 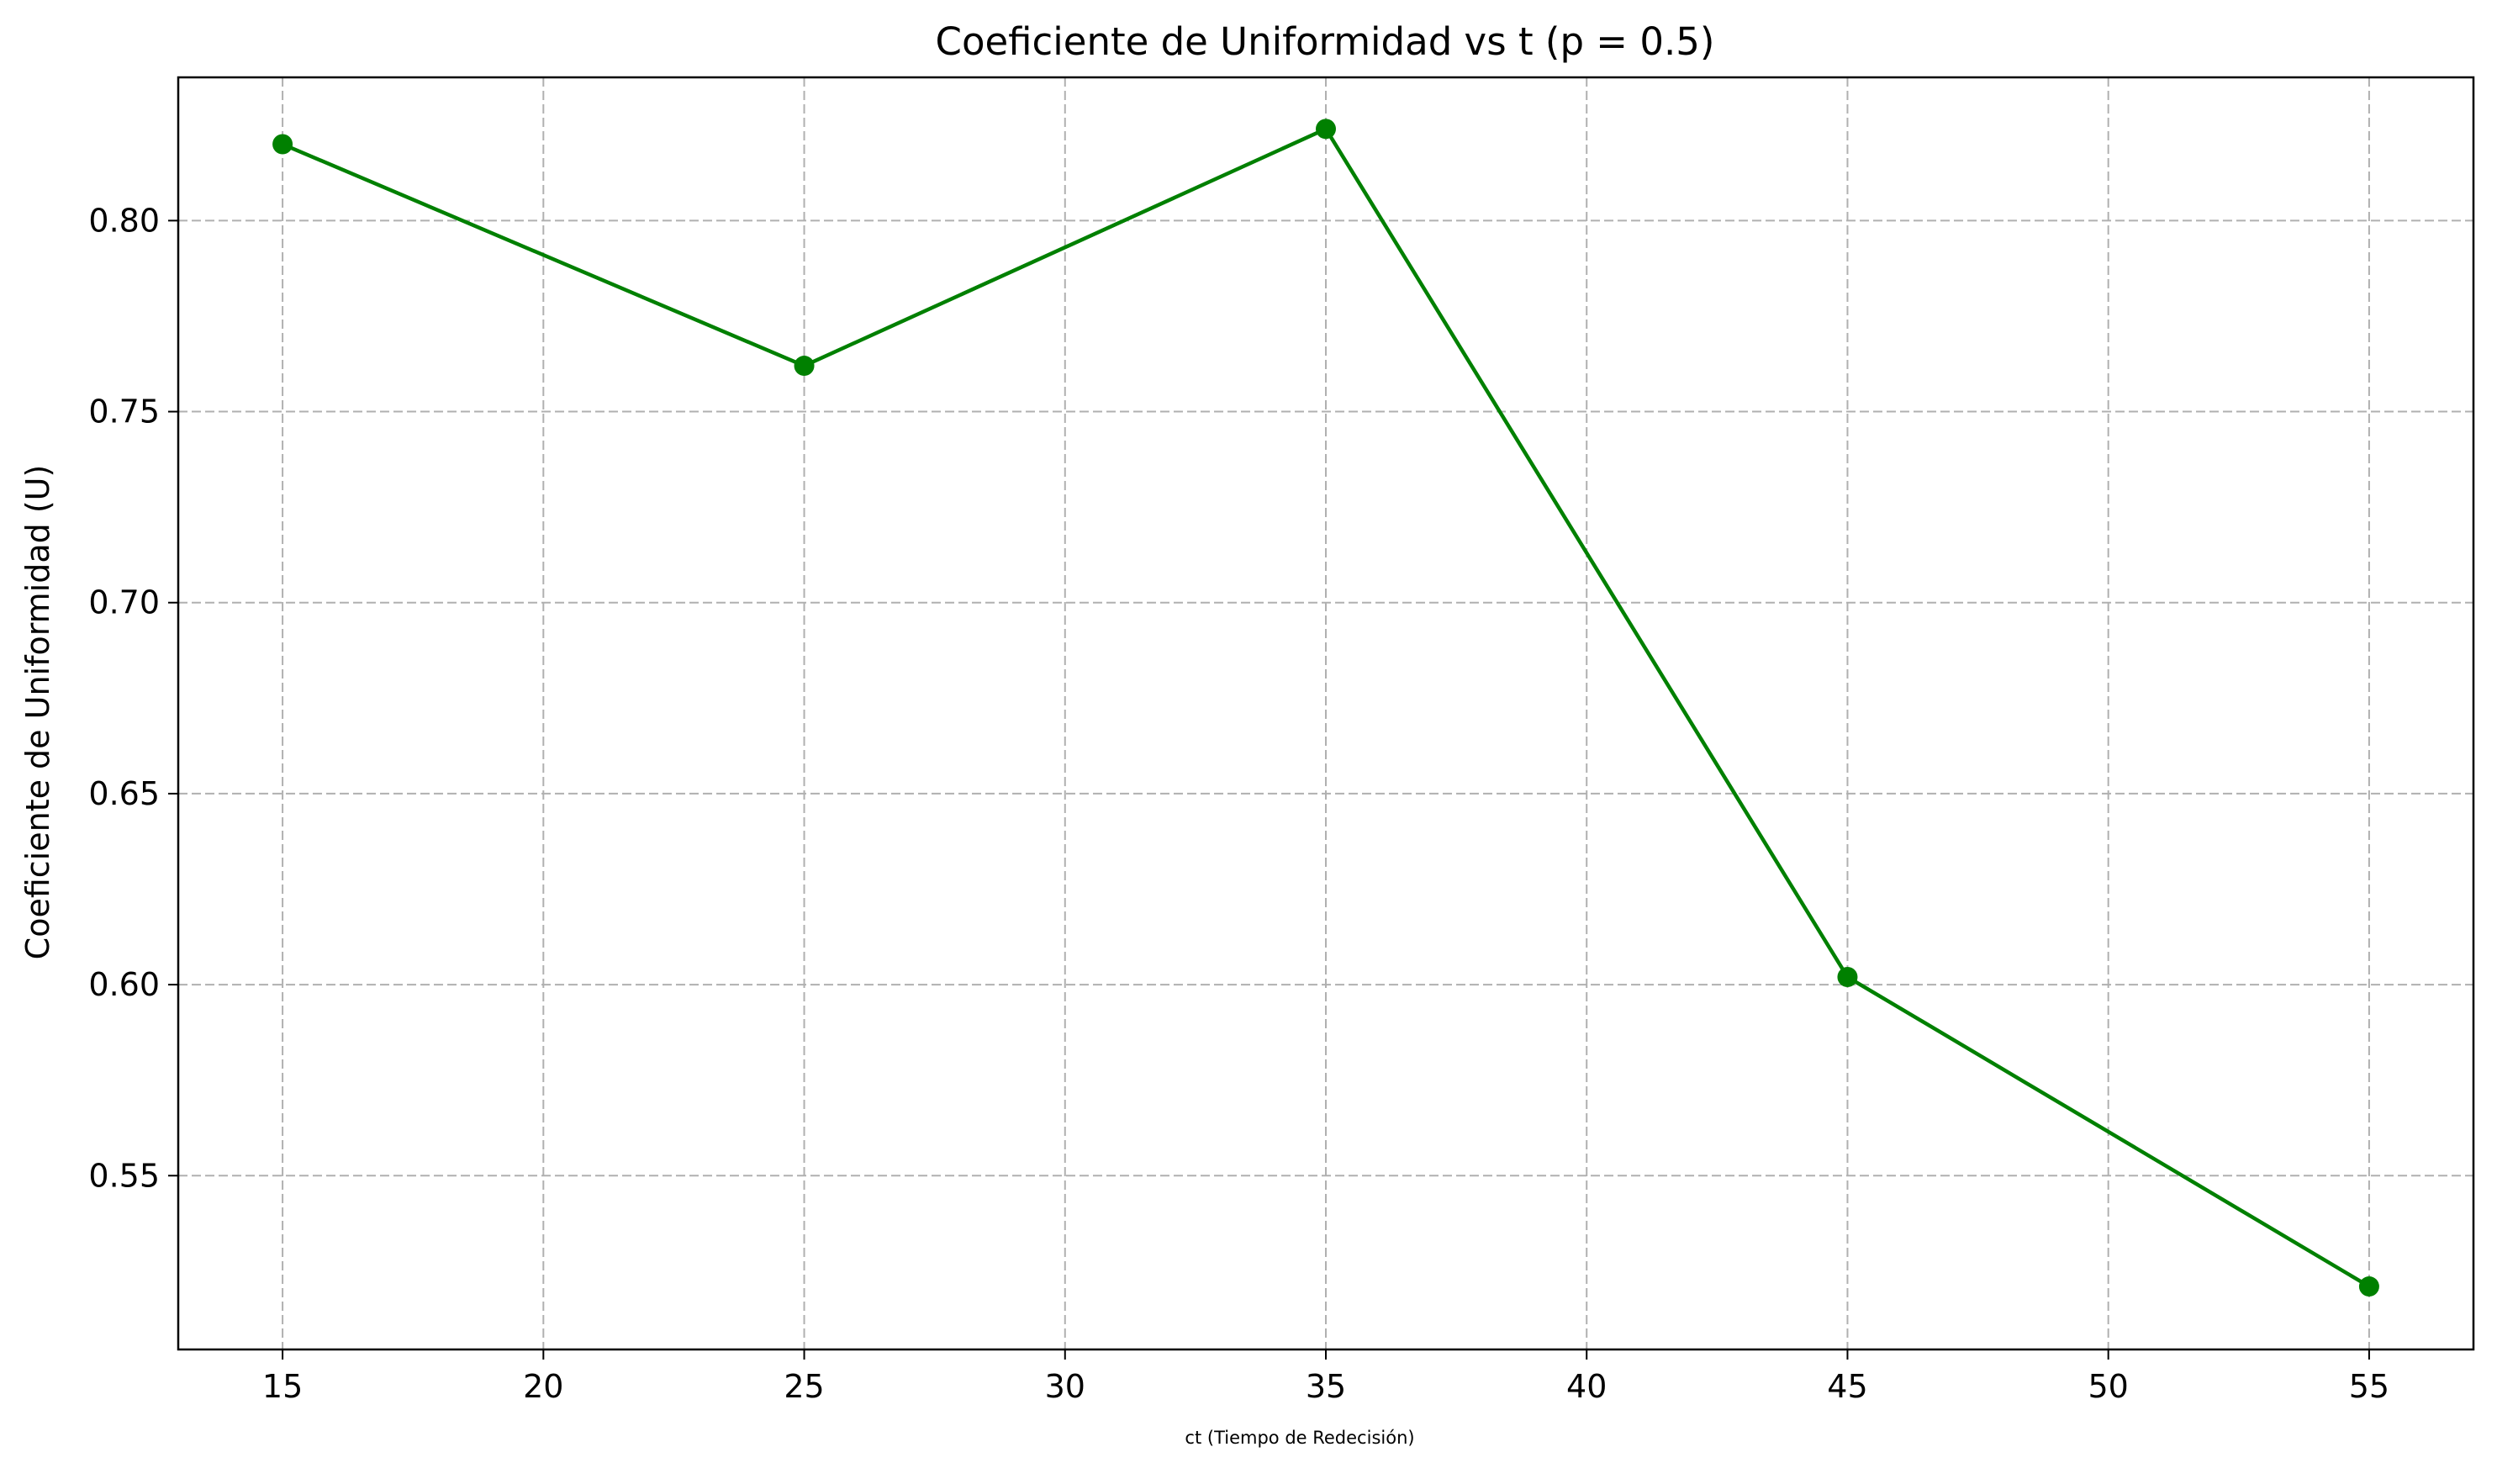 I want to click on y-tick-label: 0.55, so click(x=124, y=1175).